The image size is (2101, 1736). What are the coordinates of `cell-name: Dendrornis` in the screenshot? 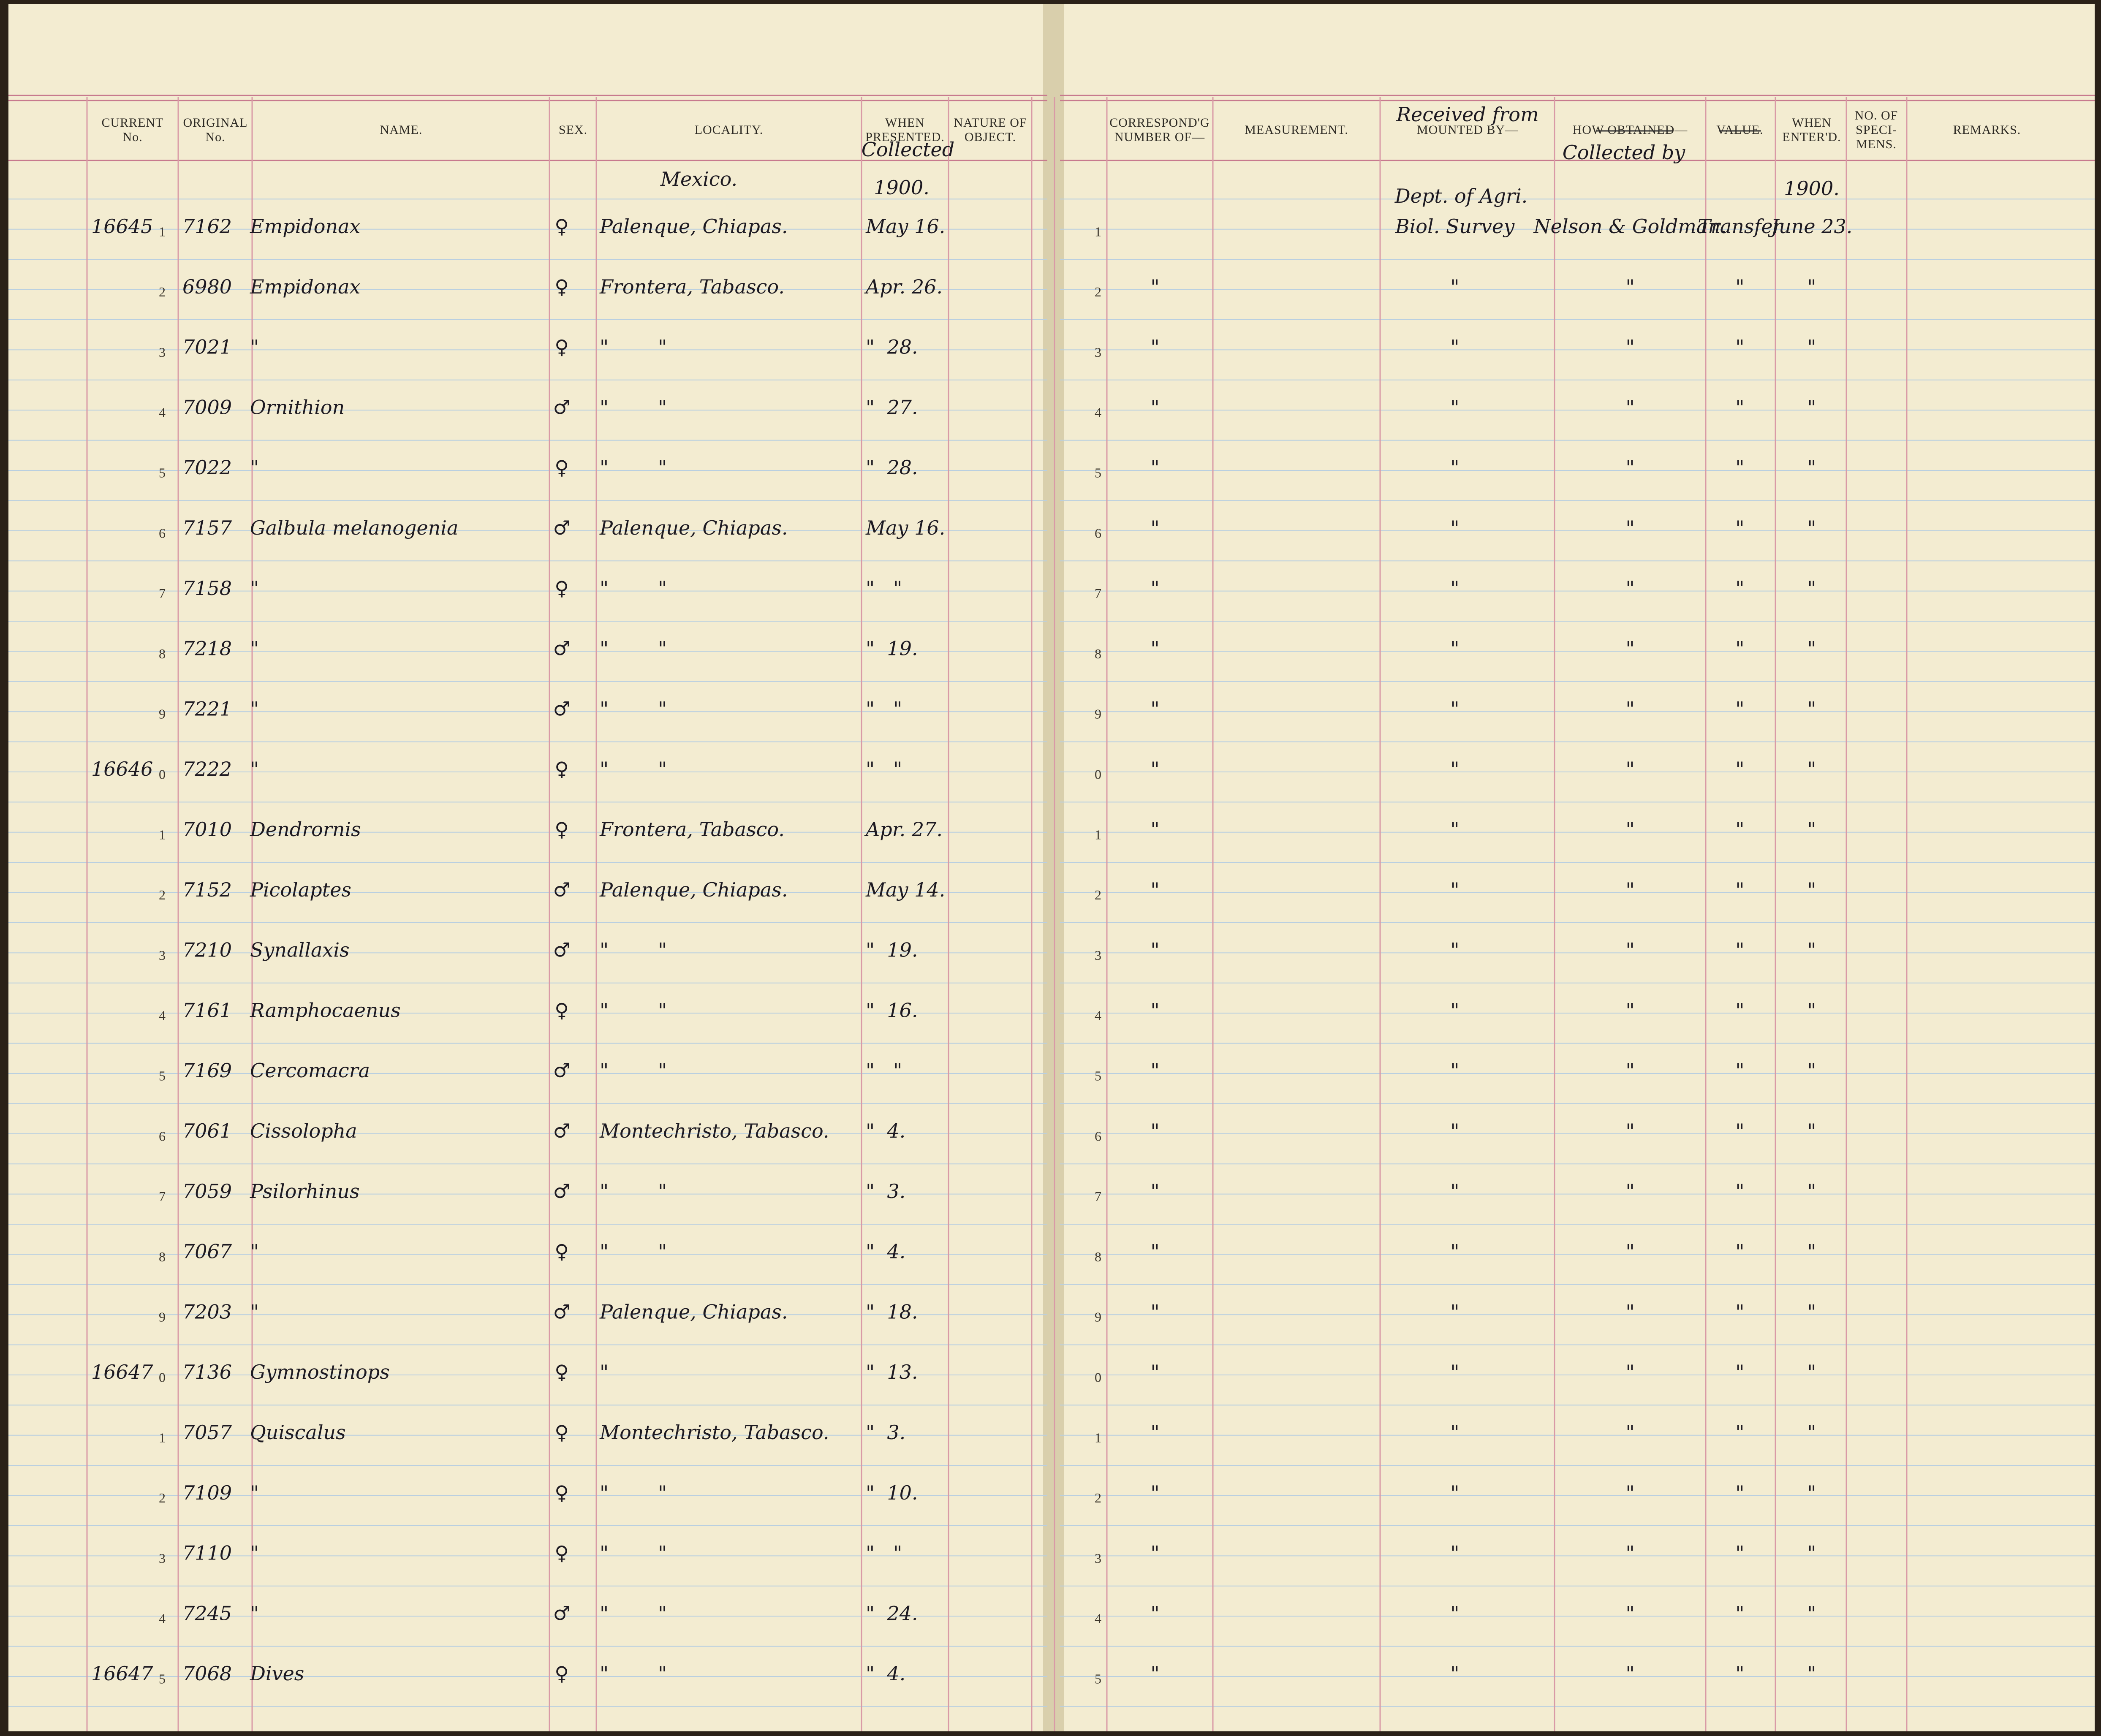 It's located at (305, 830).